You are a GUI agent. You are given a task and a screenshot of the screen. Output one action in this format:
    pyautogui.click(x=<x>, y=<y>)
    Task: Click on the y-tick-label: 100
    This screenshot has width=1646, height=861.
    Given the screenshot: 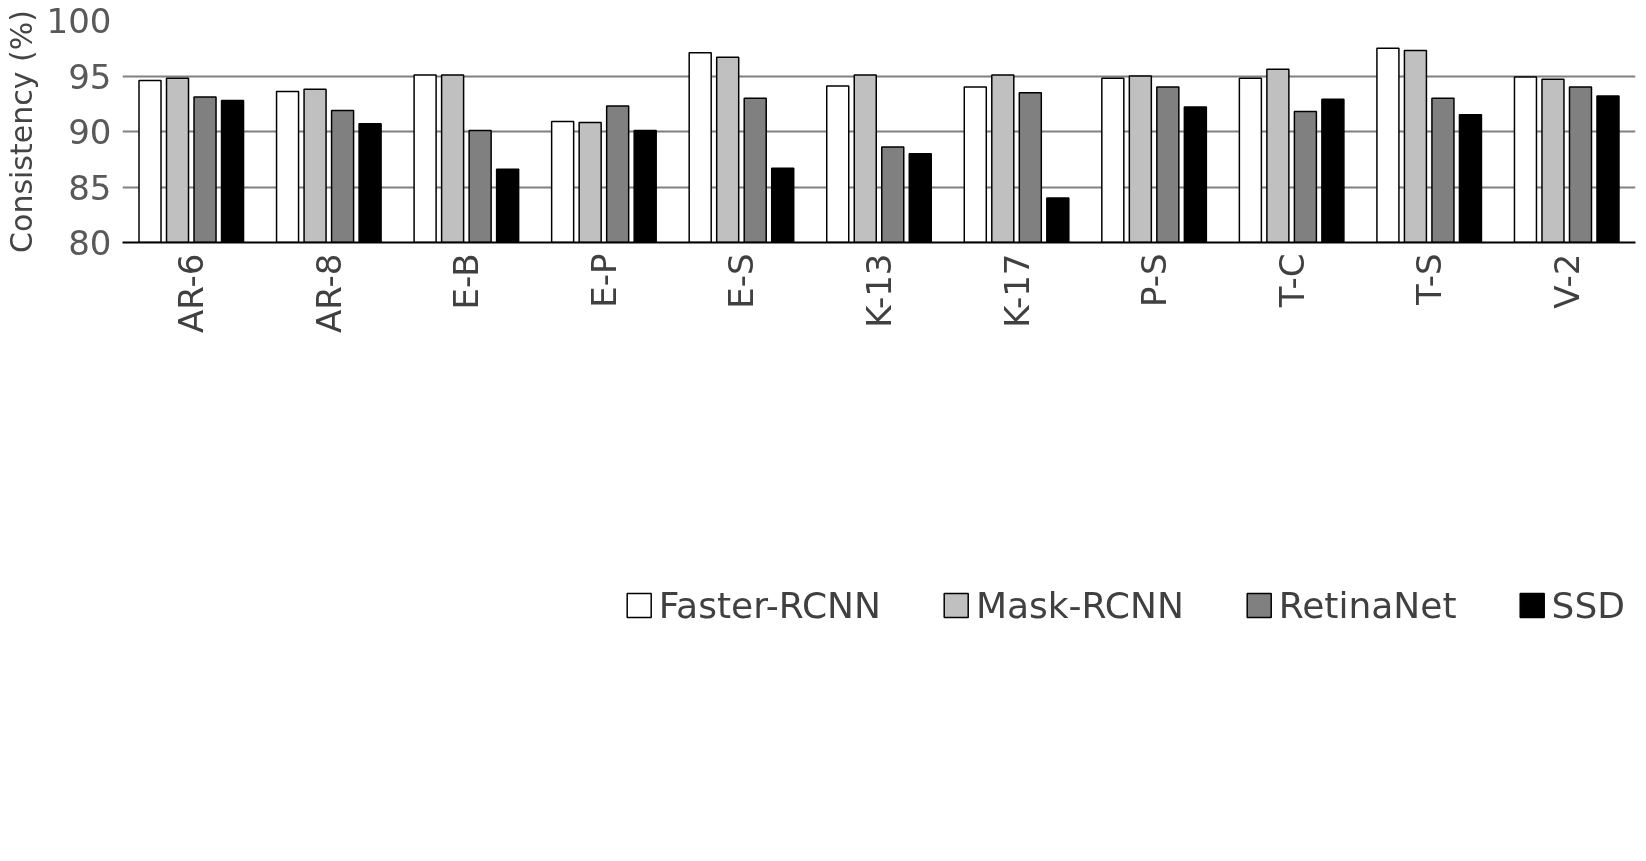 What is the action you would take?
    pyautogui.click(x=79, y=21)
    